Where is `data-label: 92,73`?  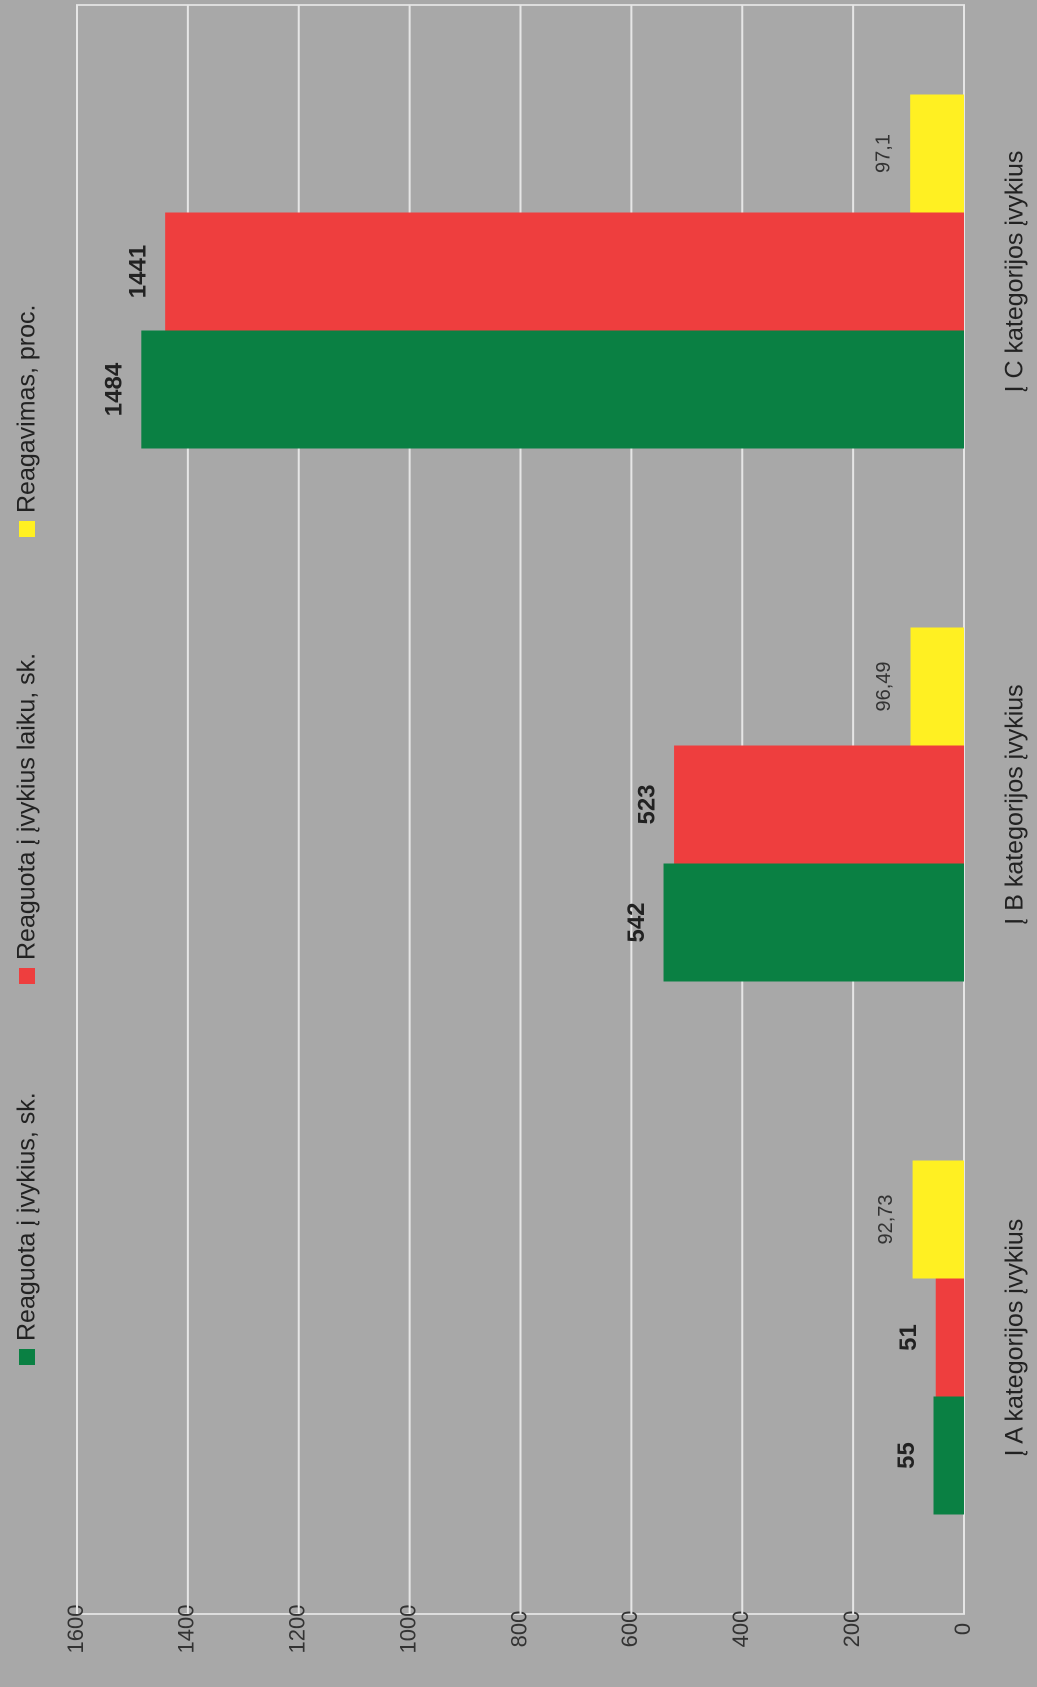
data-label: 92,73 is located at coordinates (886, 1219).